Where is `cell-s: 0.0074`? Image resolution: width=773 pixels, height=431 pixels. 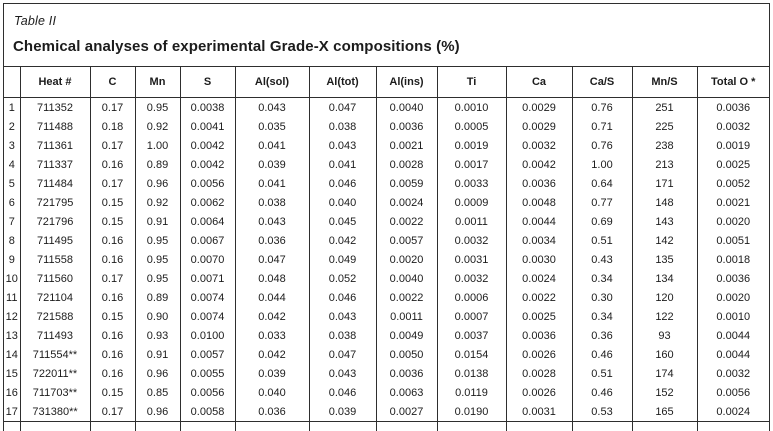
cell-s: 0.0074 is located at coordinates (207, 297).